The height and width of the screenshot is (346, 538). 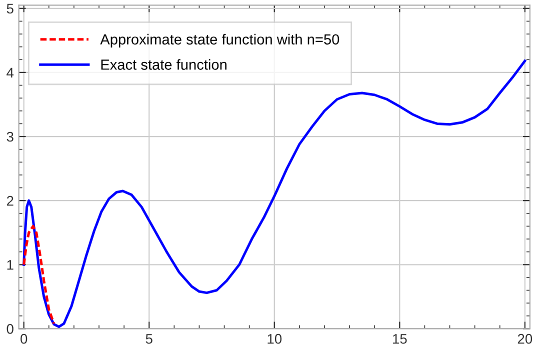 I want to click on y-tick-label: 5, so click(x=10, y=9).